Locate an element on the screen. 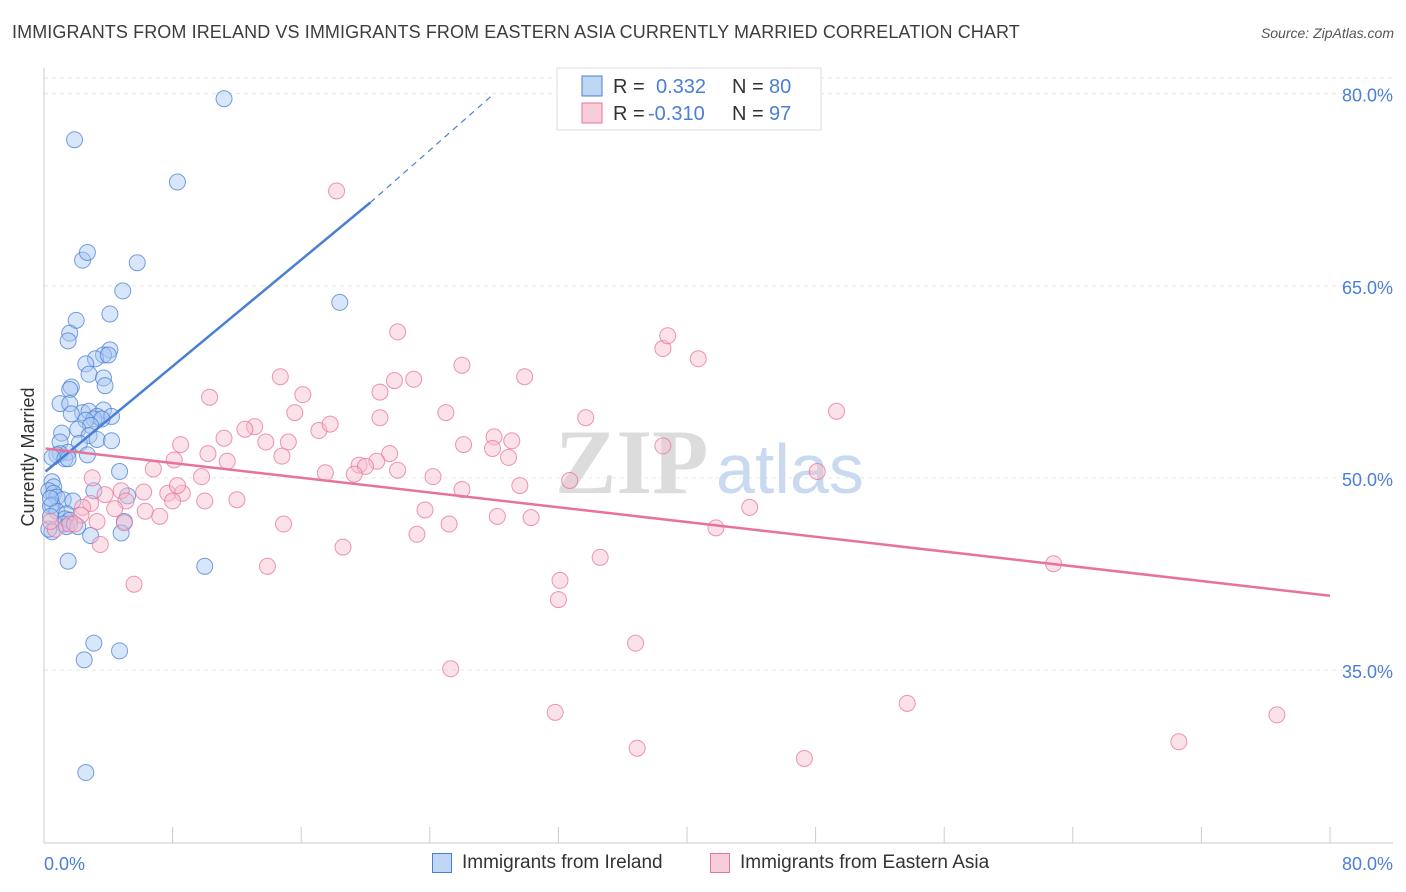 Image resolution: width=1406 pixels, height=892 pixels. legend-r-value-1: 0.332 is located at coordinates (681, 87).